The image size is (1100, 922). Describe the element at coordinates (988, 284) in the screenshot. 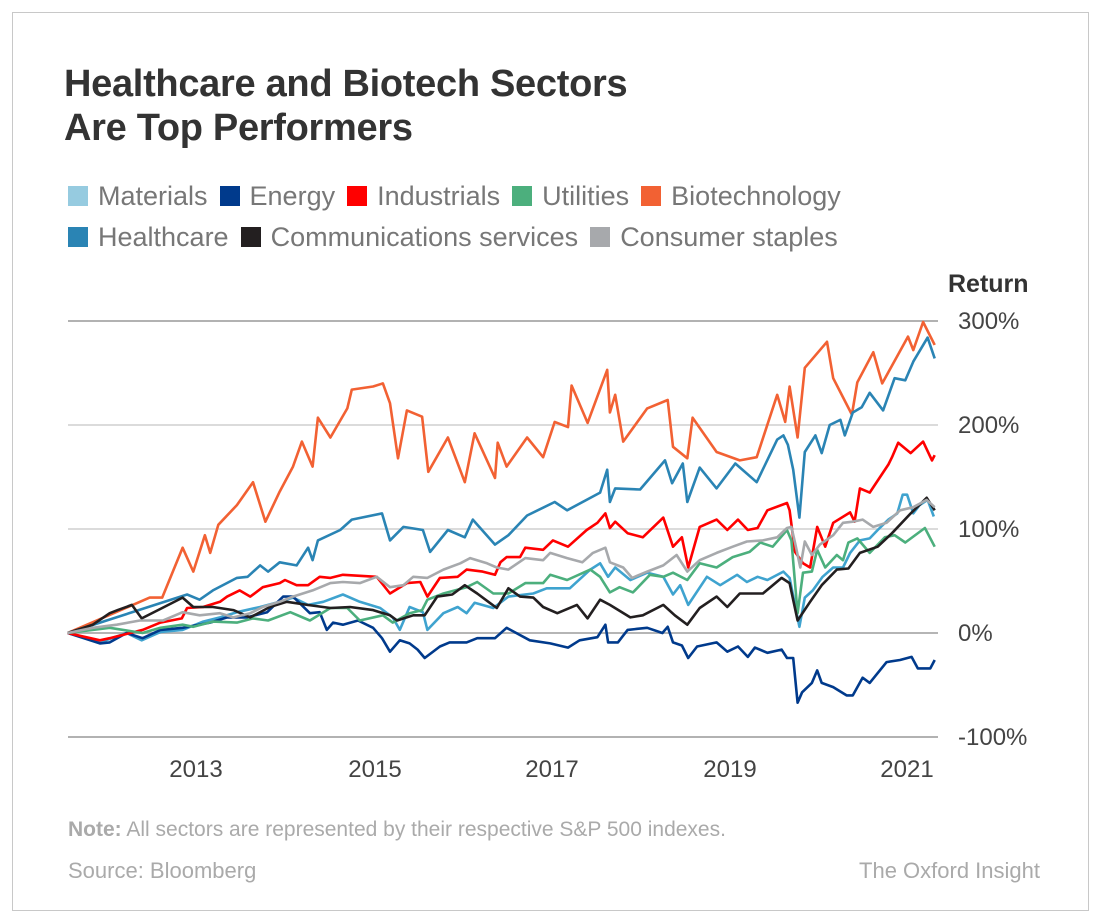

I see `y-axis-title: Return` at that location.